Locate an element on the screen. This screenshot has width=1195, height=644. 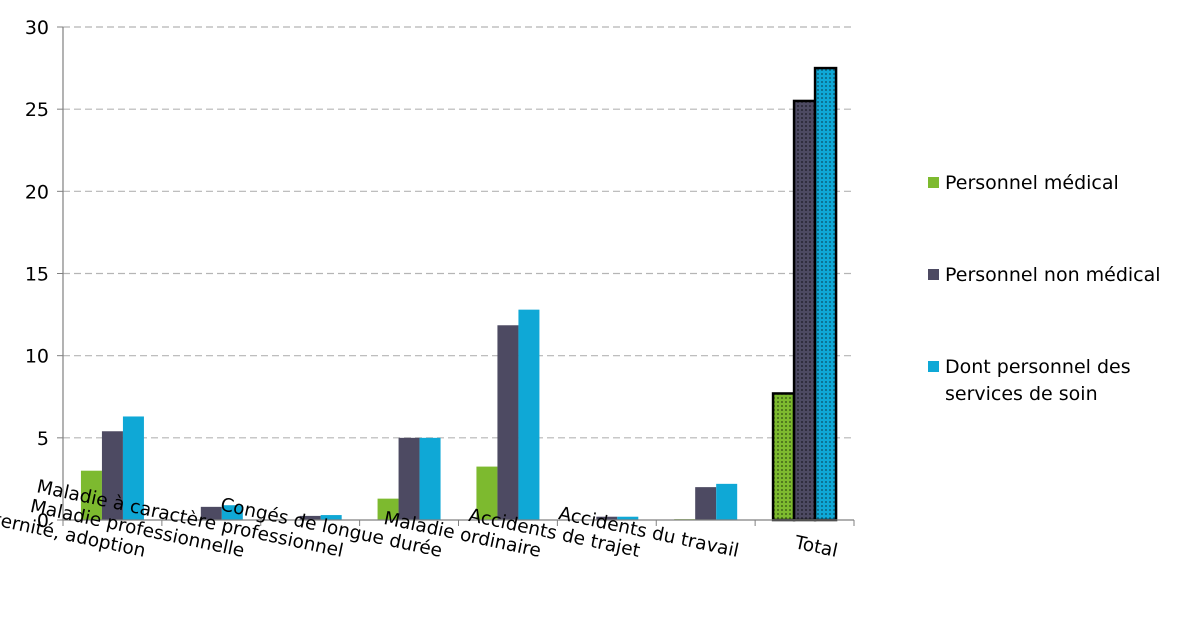
y-axis-ticks: 0 5 10 15 20 25 30 is located at coordinates (44, 274).